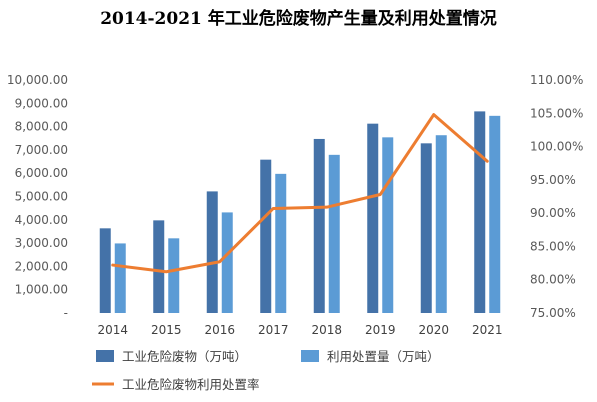  I want to click on legend-label: 利用处置量（万吨）, so click(383, 356).